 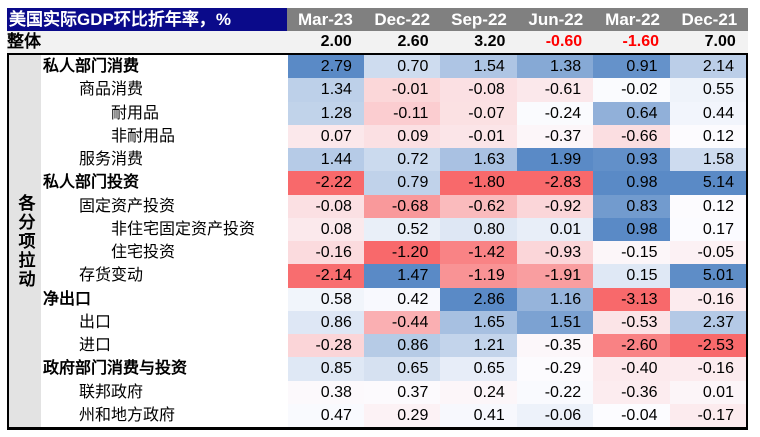 I want to click on value-cell: -0.24, so click(x=555, y=113).